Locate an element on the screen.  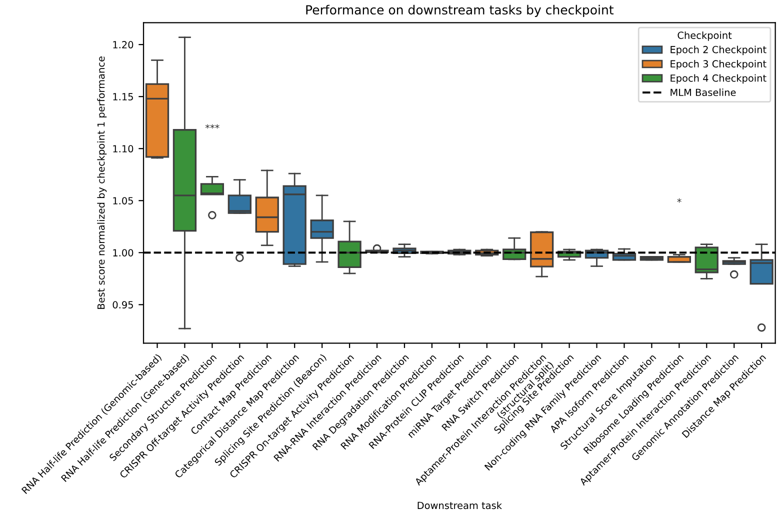
y-tick-label: 1.00 is located at coordinates (123, 252).